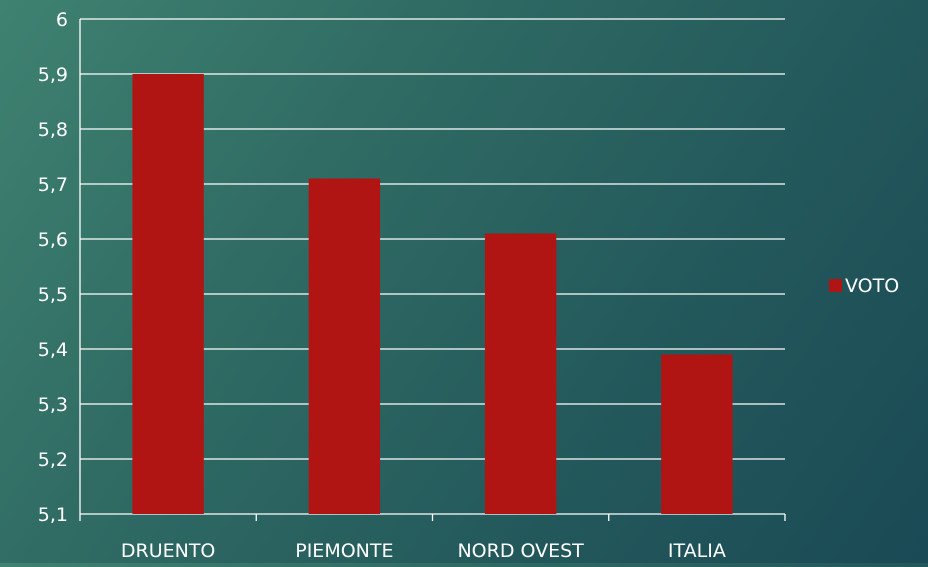 The image size is (928, 567). What do you see at coordinates (520, 374) in the screenshot?
I see `bar-nord-ovest` at bounding box center [520, 374].